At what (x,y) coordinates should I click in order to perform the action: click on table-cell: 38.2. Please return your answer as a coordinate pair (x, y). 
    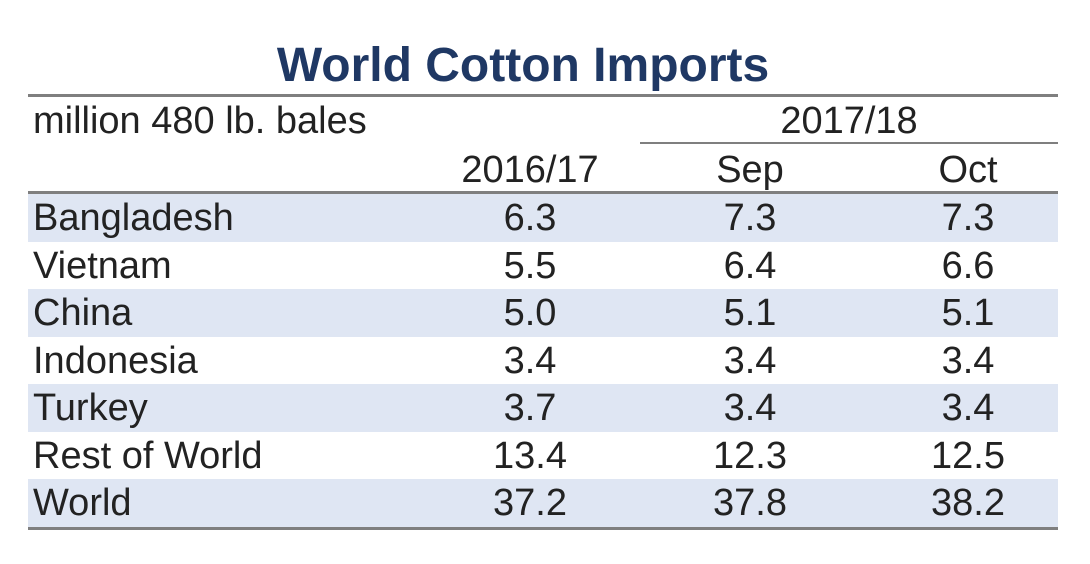
    Looking at the image, I should click on (968, 503).